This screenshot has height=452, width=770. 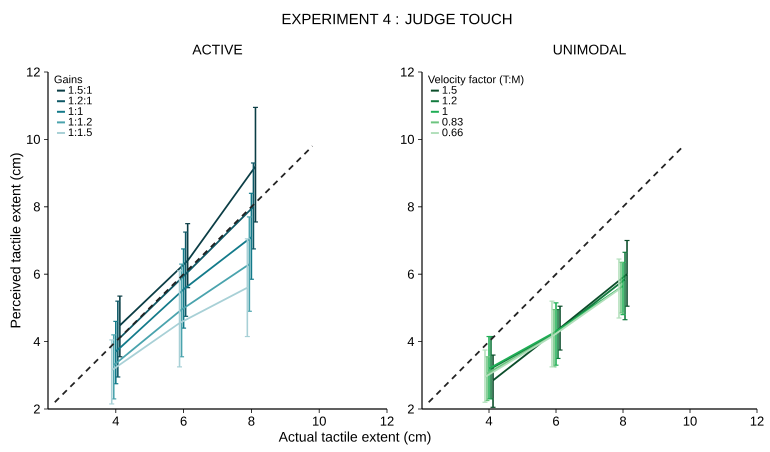 I want to click on chart-subtitle: UNIMODAL, so click(x=590, y=49).